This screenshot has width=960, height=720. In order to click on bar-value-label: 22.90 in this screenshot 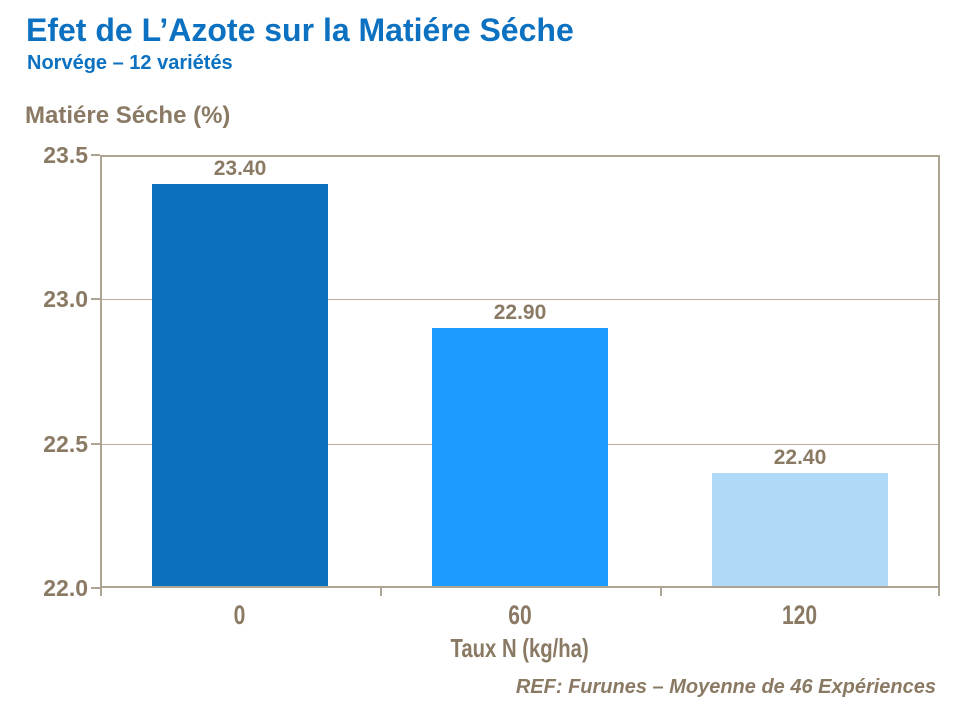, I will do `click(520, 312)`.